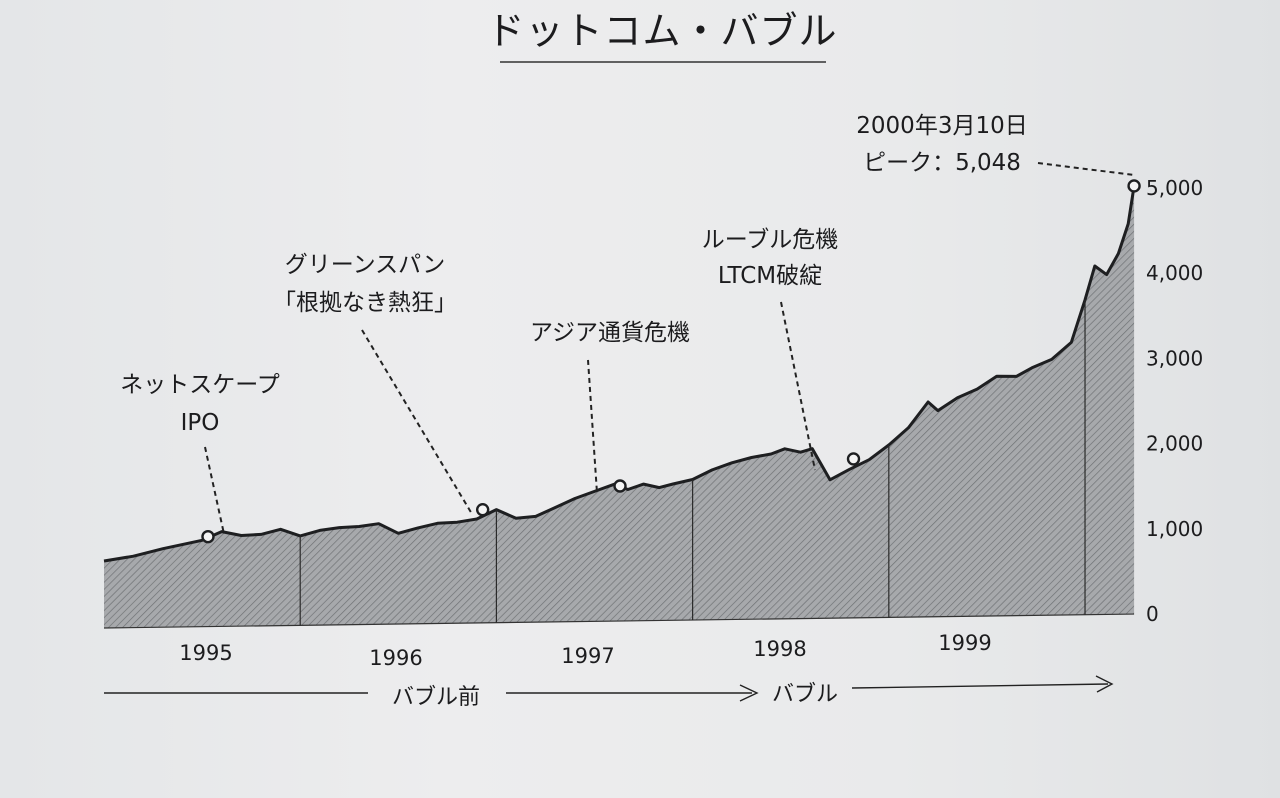  What do you see at coordinates (1174, 273) in the screenshot?
I see `y-tick-label-4: 4,000` at bounding box center [1174, 273].